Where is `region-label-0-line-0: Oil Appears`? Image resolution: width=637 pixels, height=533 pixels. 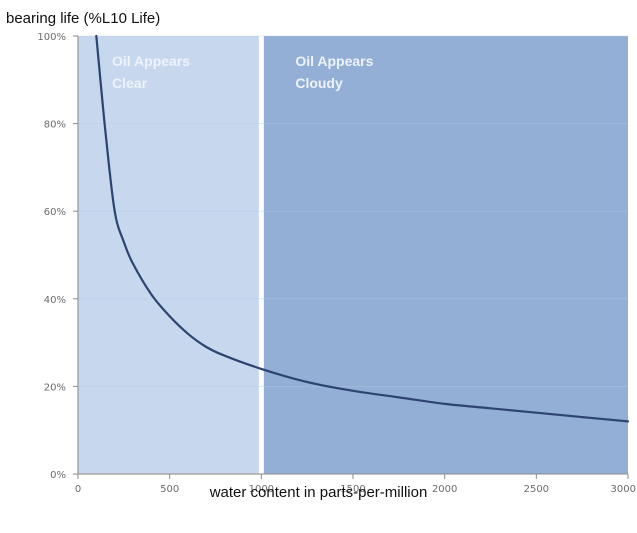 region-label-0-line-0: Oil Appears is located at coordinates (151, 61).